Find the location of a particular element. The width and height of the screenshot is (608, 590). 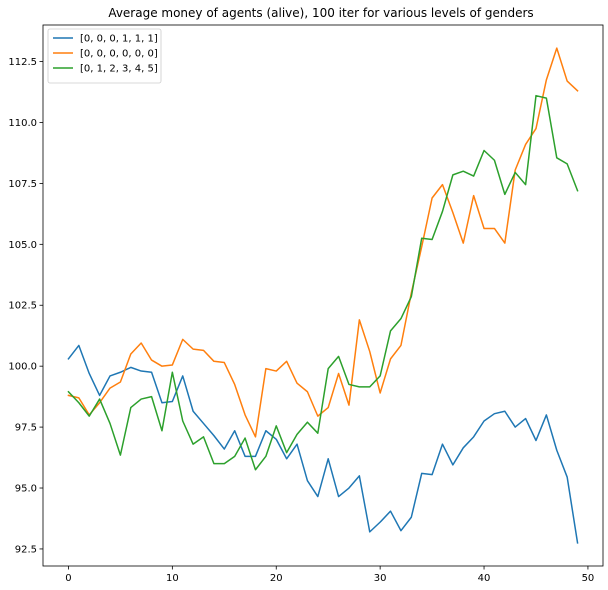

legend-label-1: [0, 0, 0, 1, 1, 1] is located at coordinates (119, 39).